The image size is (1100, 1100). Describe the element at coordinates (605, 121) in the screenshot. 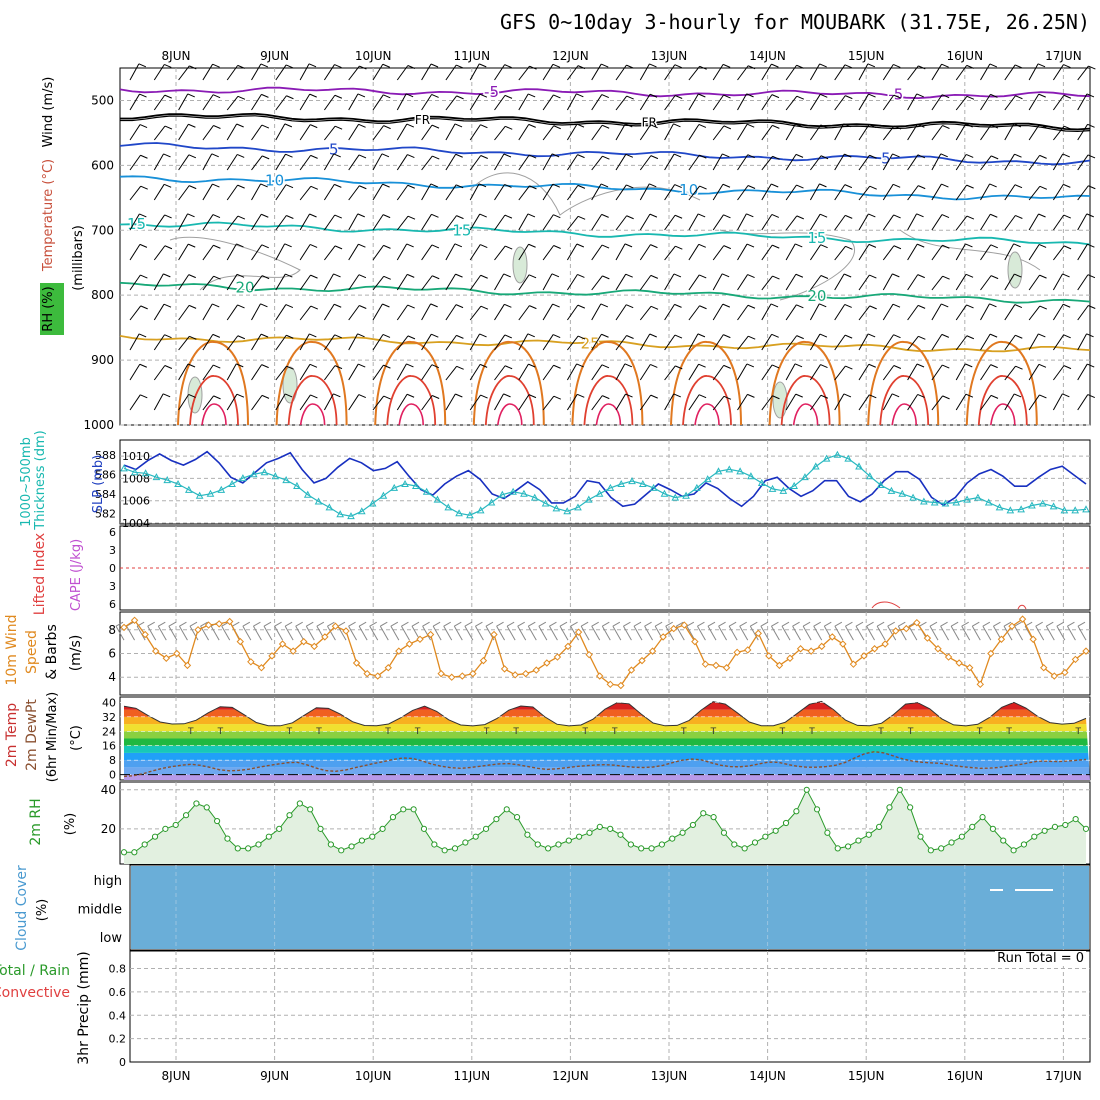

I see `isotherm-FR` at that location.